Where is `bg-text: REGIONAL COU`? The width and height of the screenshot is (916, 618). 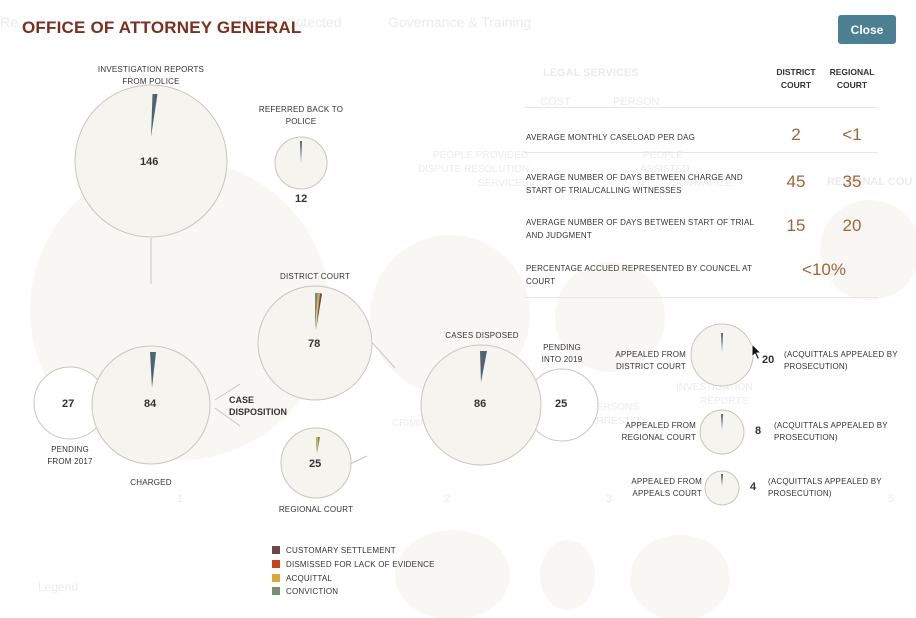 bg-text: REGIONAL COU is located at coordinates (870, 182).